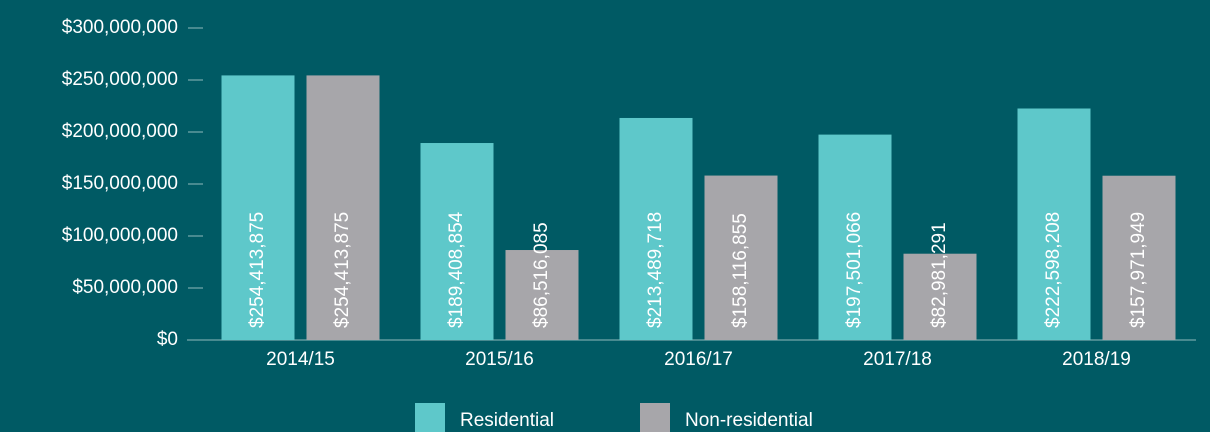 This screenshot has height=432, width=1210. I want to click on value-label: $157,971,949, so click(1138, 270).